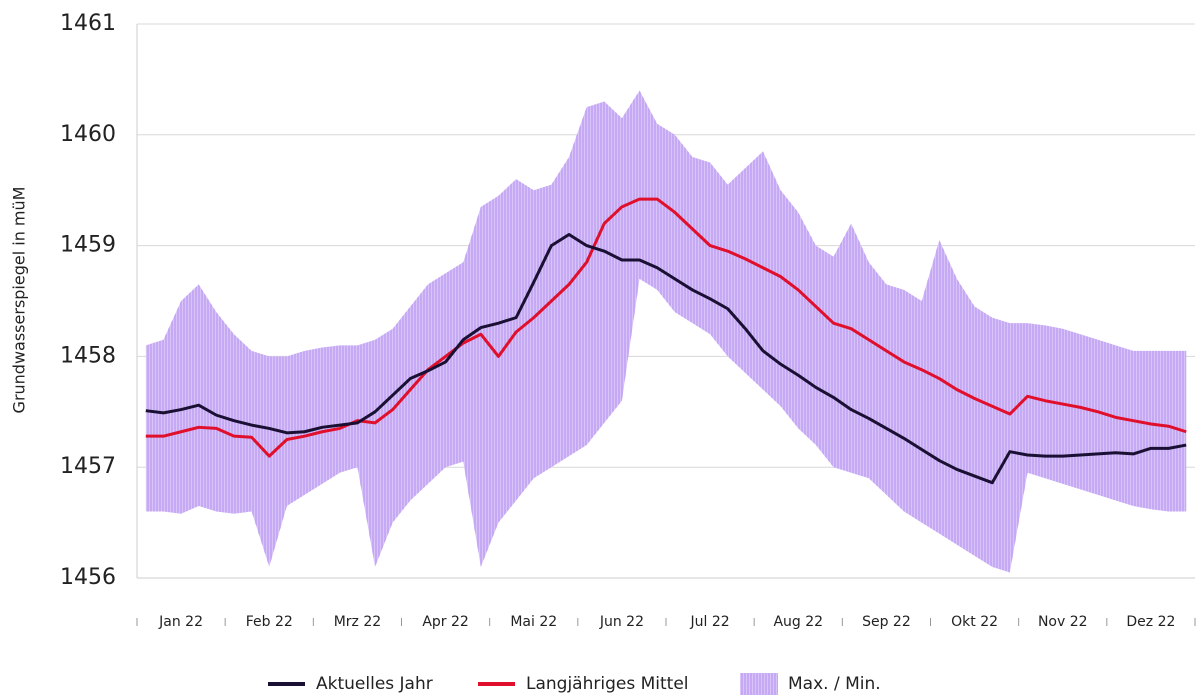 This screenshot has height=697, width=1197. Describe the element at coordinates (1150, 622) in the screenshot. I see `x-tick-label: Dez 22` at that location.